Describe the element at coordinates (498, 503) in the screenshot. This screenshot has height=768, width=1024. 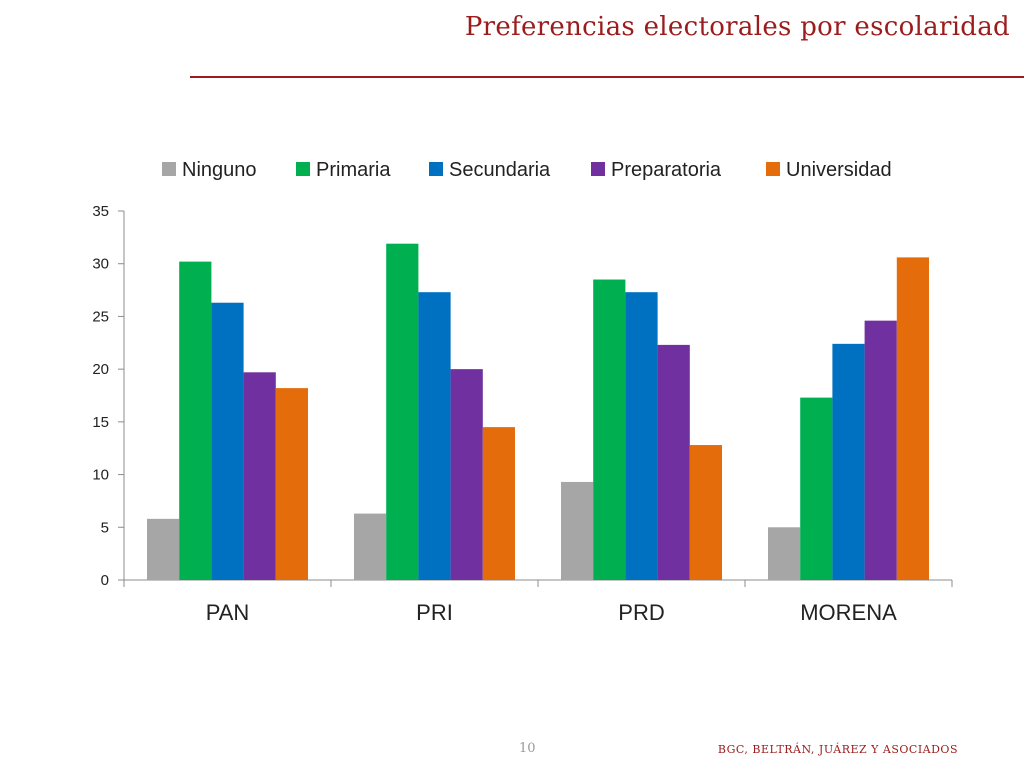
I see `bar-pri-universidad` at that location.